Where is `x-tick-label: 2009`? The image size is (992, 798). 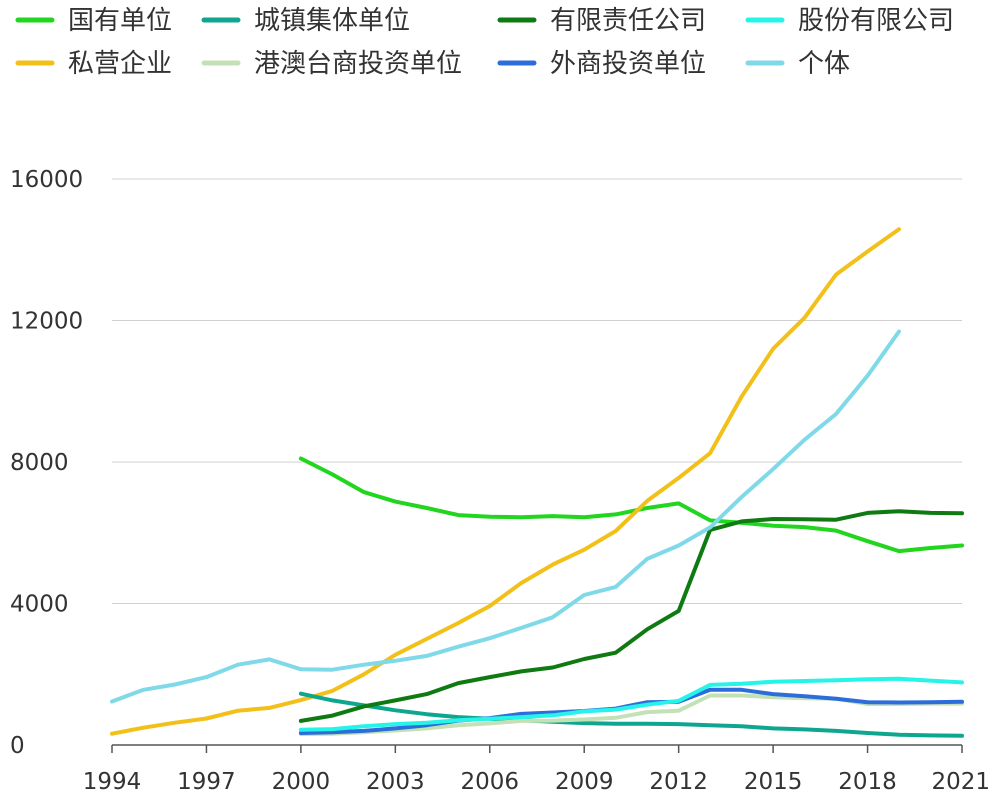
x-tick-label: 2009 is located at coordinates (584, 782).